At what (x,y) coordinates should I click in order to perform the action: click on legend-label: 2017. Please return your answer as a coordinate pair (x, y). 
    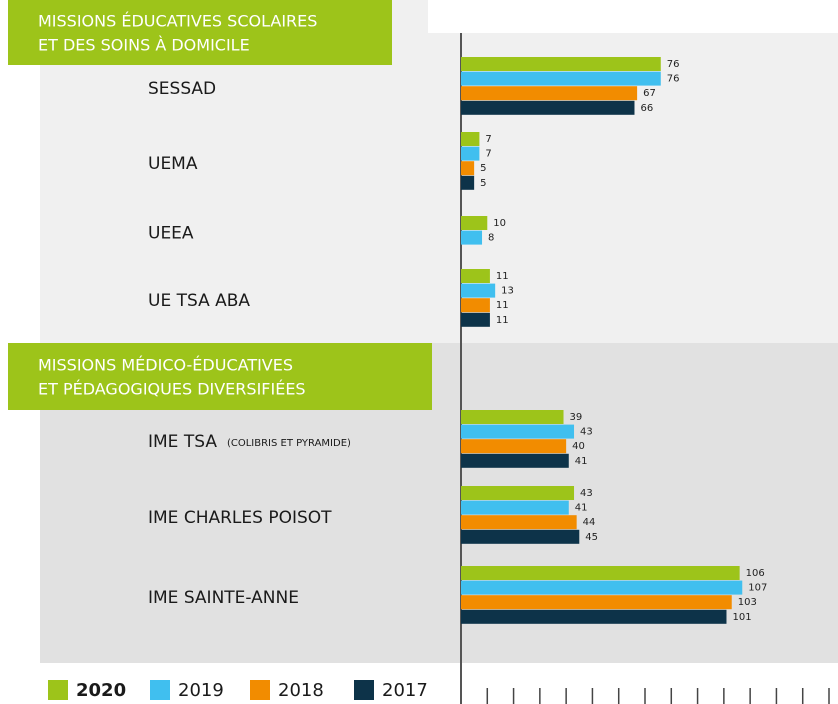
    Looking at the image, I should click on (405, 690).